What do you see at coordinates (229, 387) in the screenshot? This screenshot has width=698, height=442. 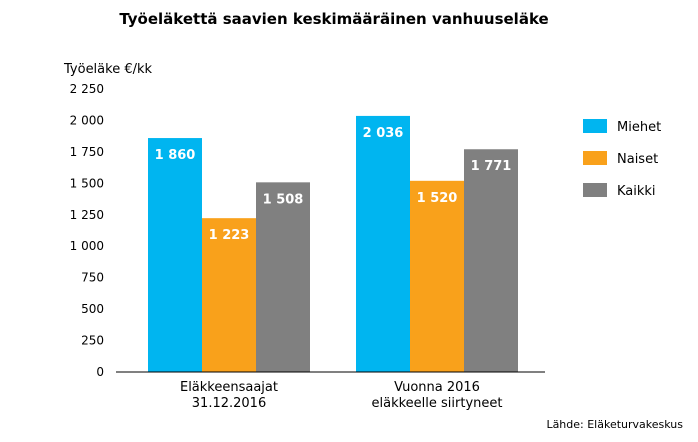 I see `category-label: Eläkkeensaajat` at bounding box center [229, 387].